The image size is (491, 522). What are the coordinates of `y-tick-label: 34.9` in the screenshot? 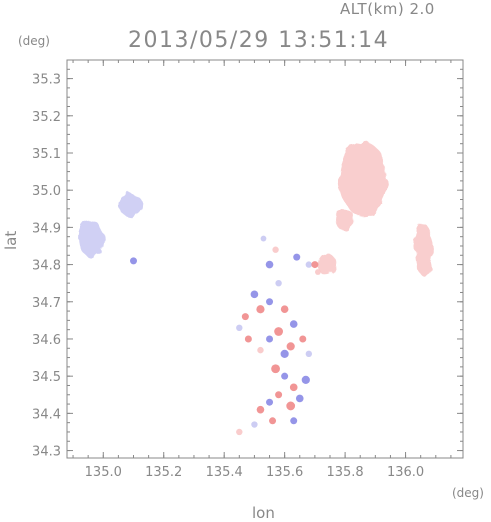 It's located at (46, 228).